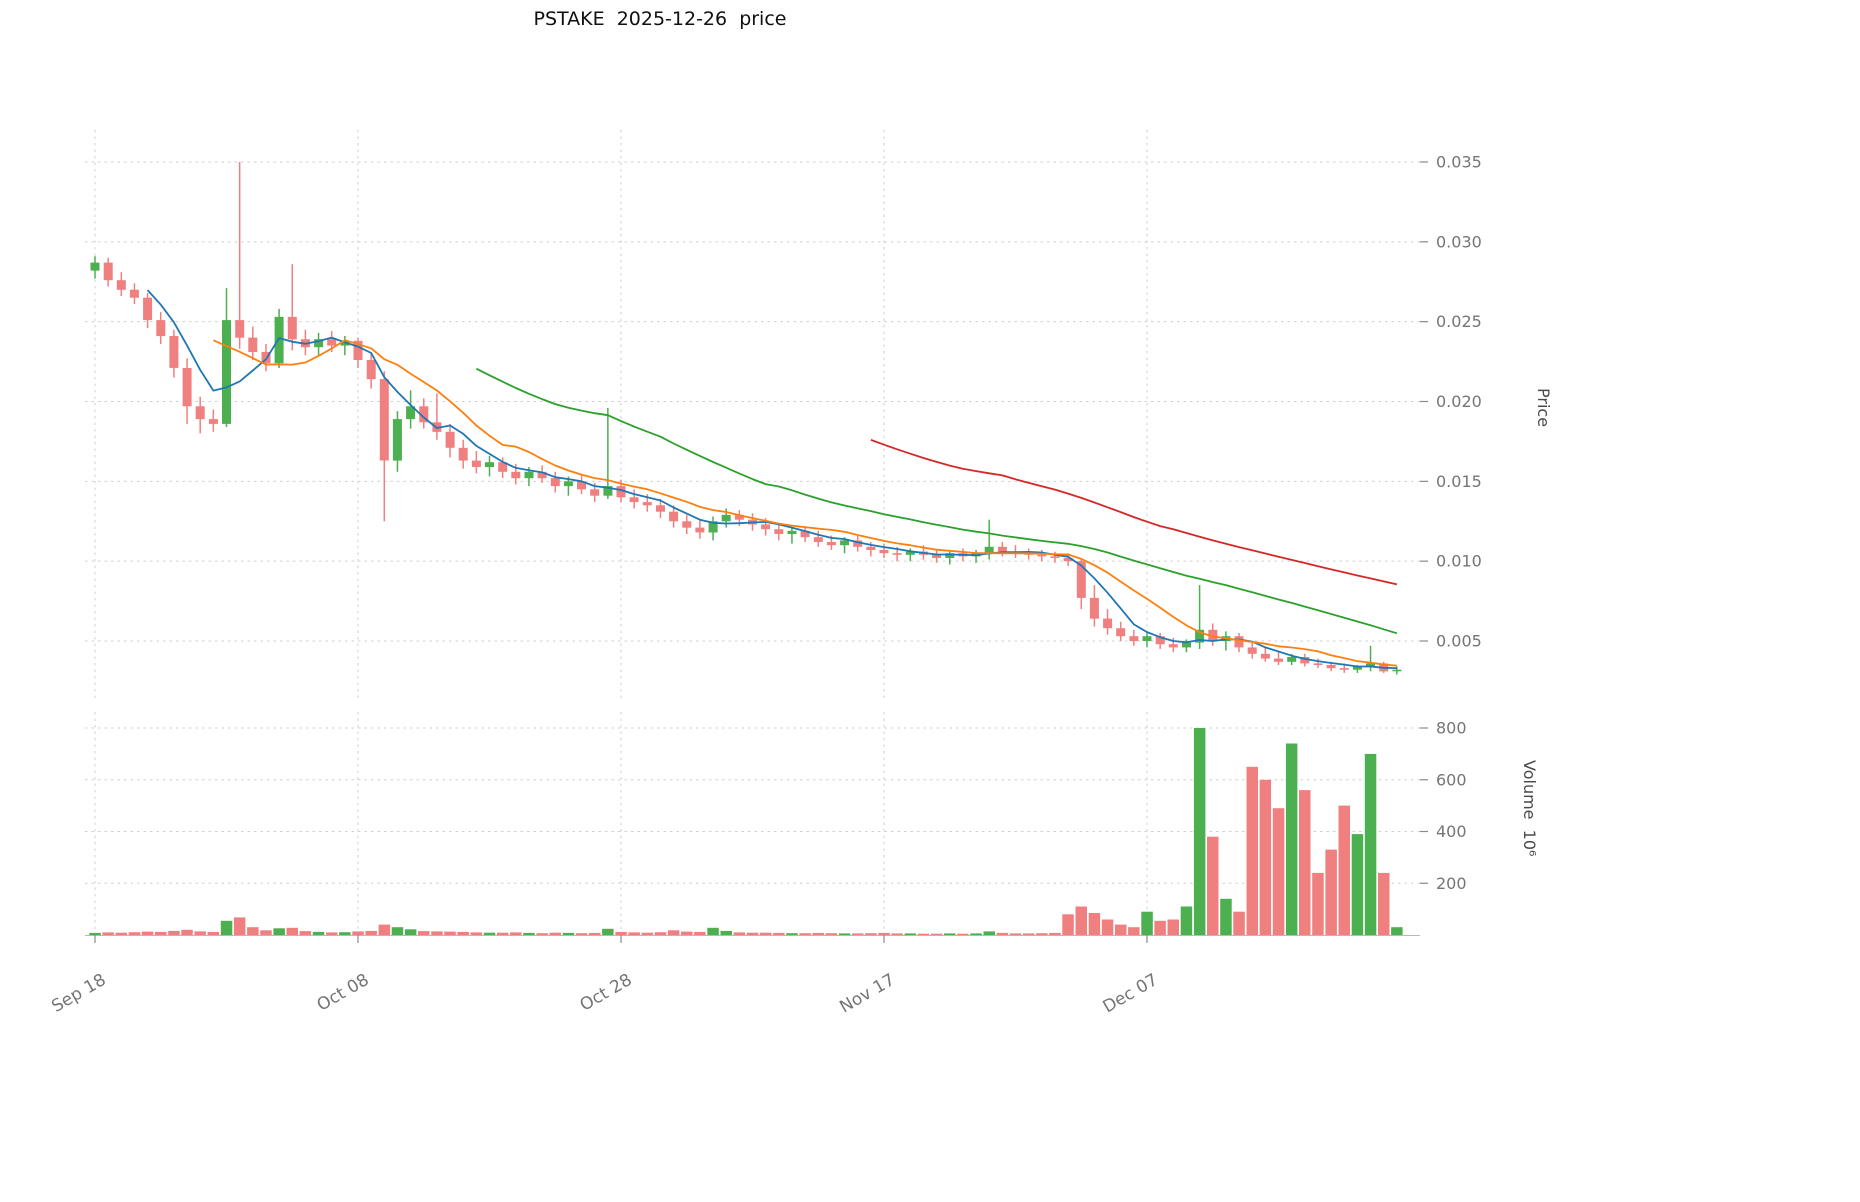 The height and width of the screenshot is (1202, 1860). What do you see at coordinates (936, 501) in the screenshot?
I see `sma-30-line` at bounding box center [936, 501].